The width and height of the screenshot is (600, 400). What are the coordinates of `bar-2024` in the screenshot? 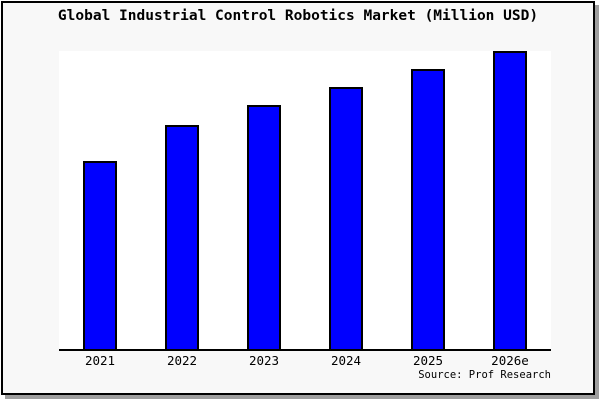 It's located at (346, 218).